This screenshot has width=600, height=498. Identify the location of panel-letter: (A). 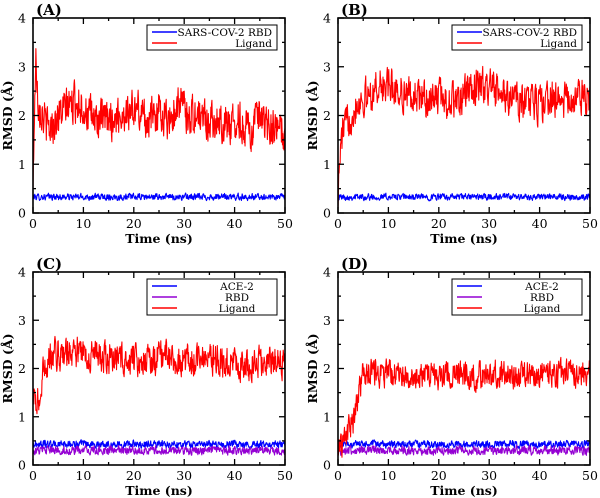
(49, 10).